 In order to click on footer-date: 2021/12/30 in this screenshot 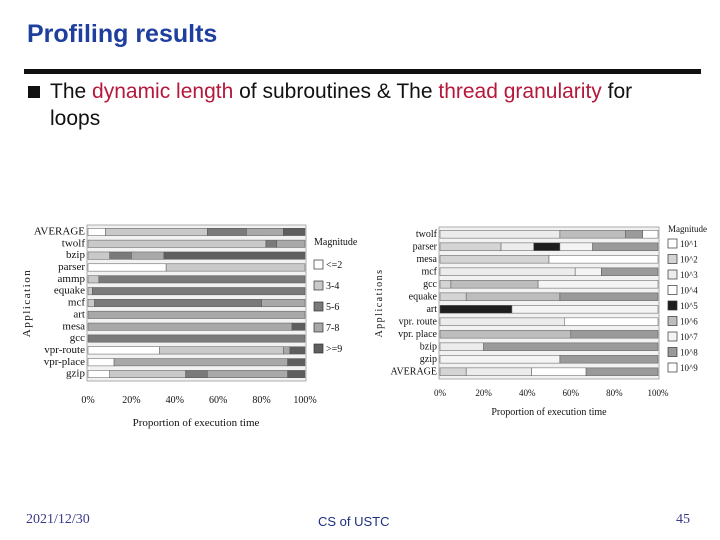, I will do `click(58, 519)`.